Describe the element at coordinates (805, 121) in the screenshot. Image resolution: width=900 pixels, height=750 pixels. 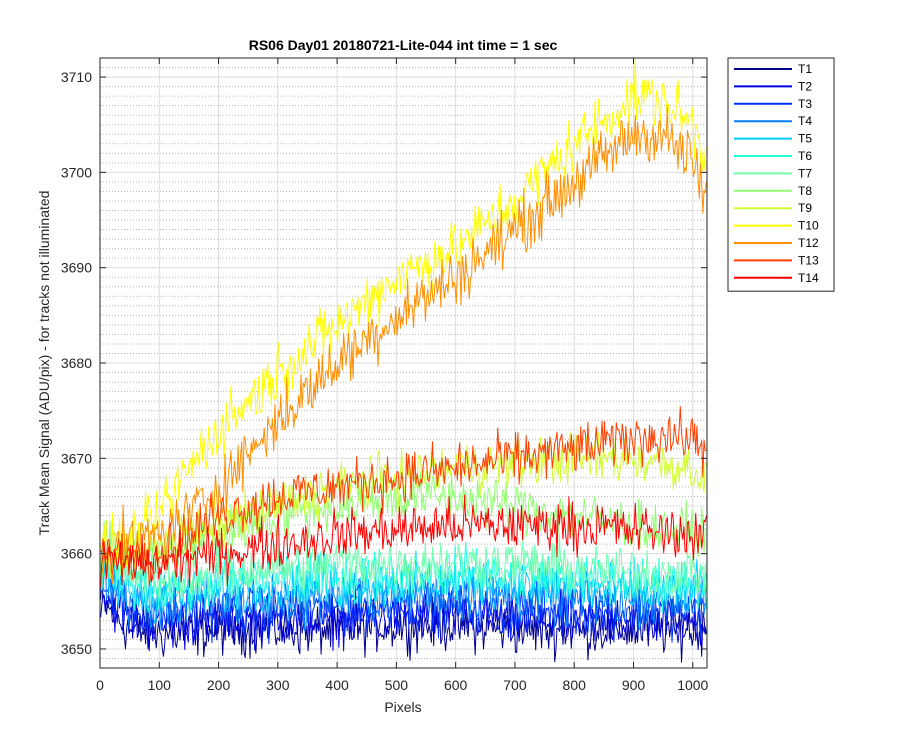
I see `legend-label-t4: T4` at that location.